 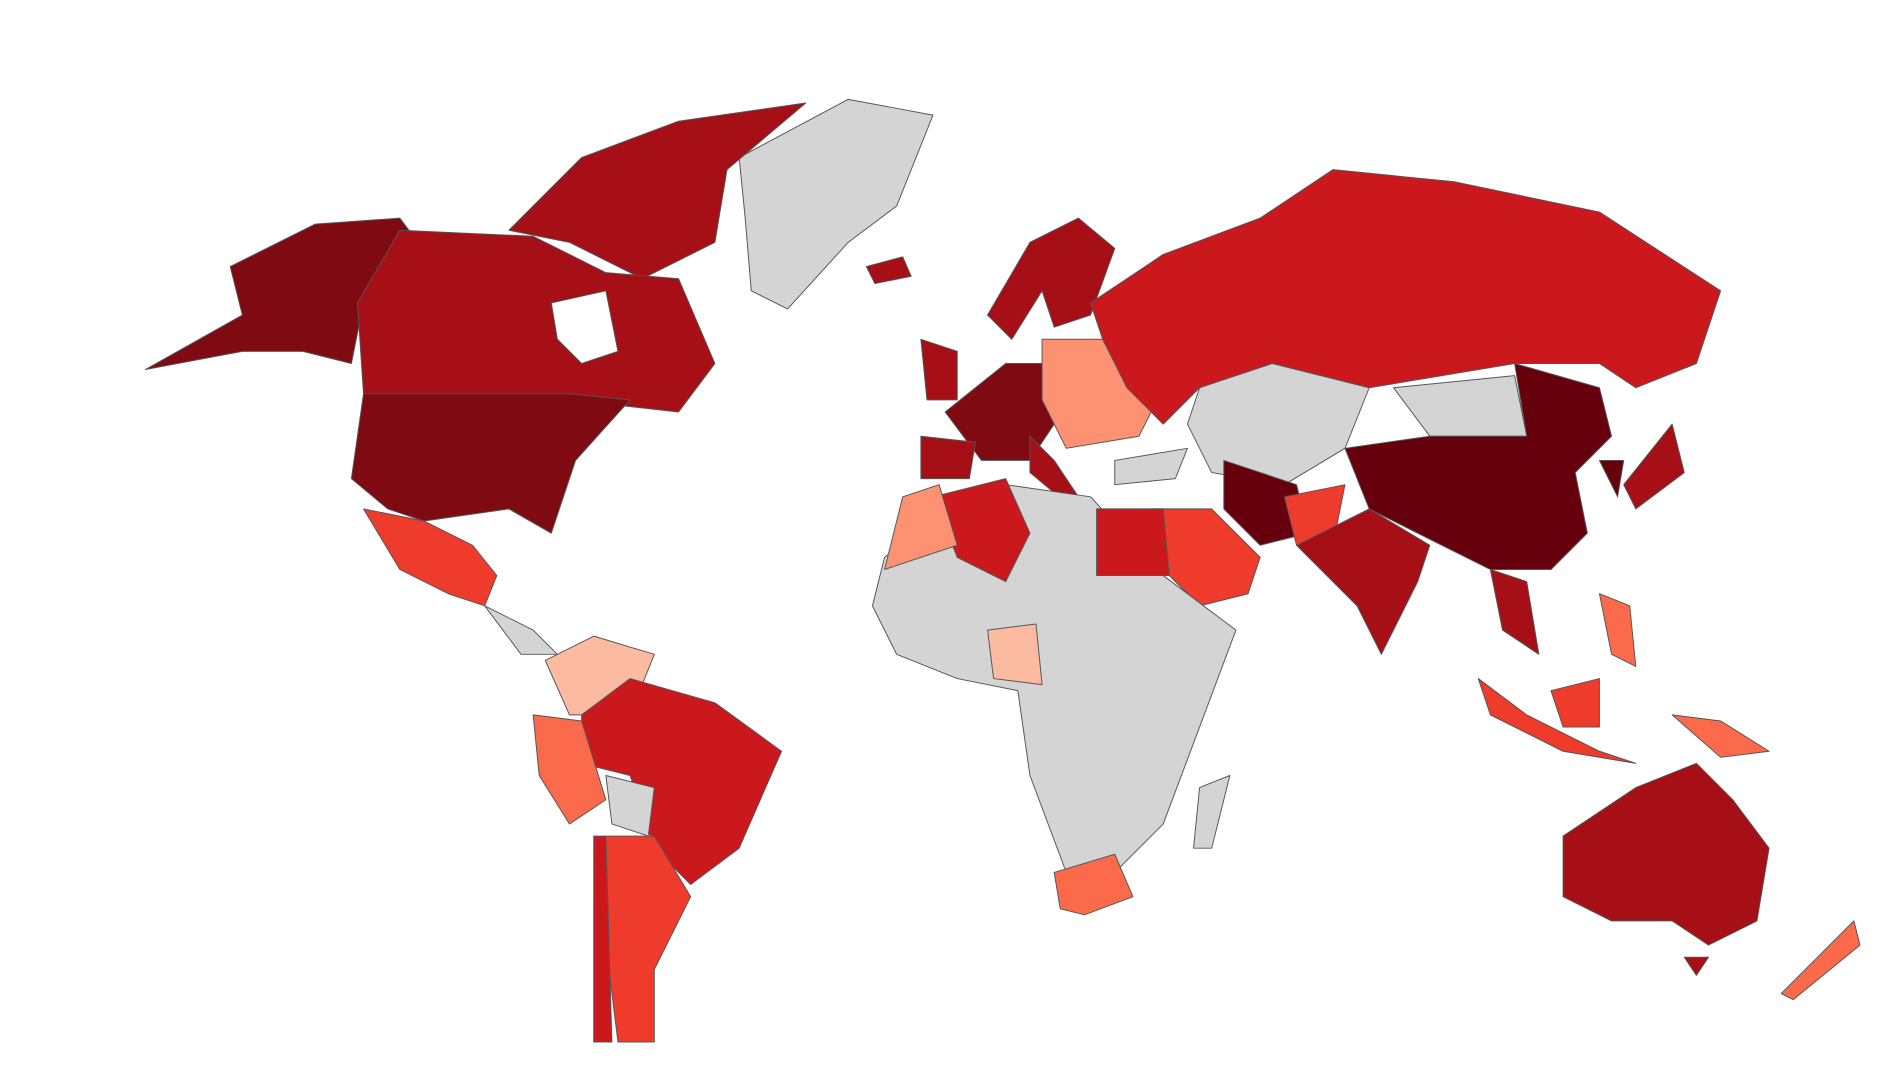 What do you see at coordinates (1406, 297) in the screenshot?
I see `russia` at bounding box center [1406, 297].